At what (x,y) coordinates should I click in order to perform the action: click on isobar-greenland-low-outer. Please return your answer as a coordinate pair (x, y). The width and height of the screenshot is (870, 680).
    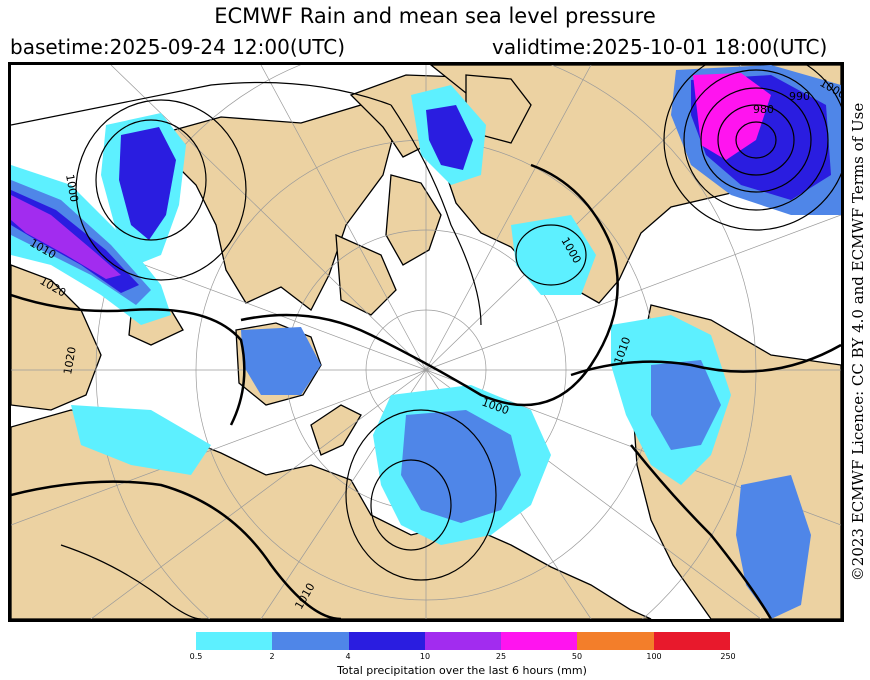
    Looking at the image, I should click on (161, 190).